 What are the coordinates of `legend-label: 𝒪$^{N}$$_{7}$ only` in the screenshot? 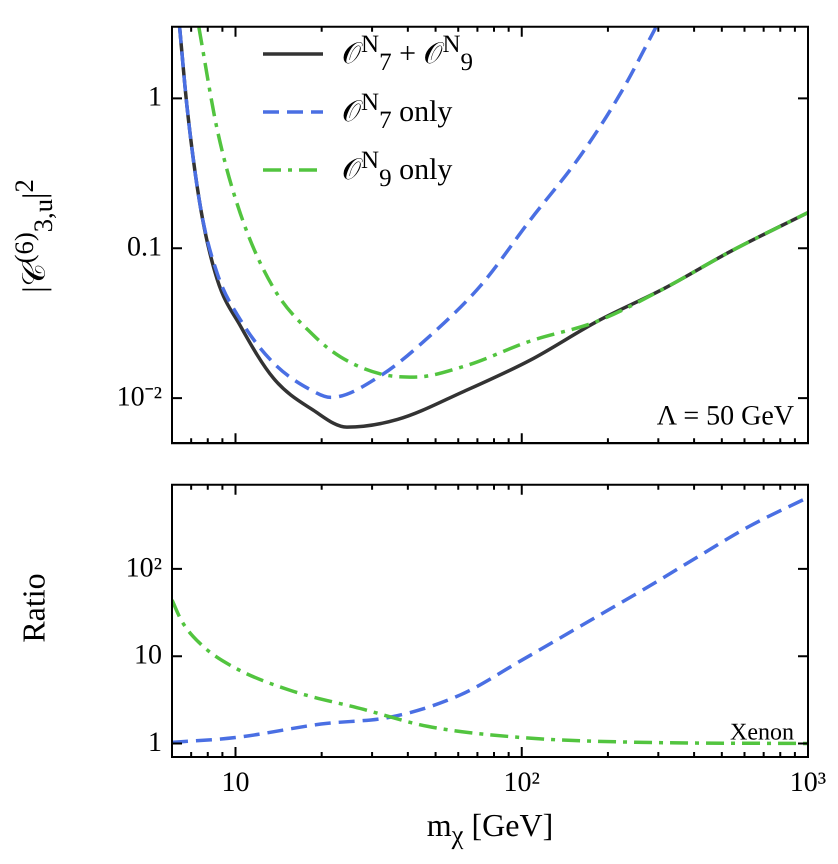 It's located at (397, 112).